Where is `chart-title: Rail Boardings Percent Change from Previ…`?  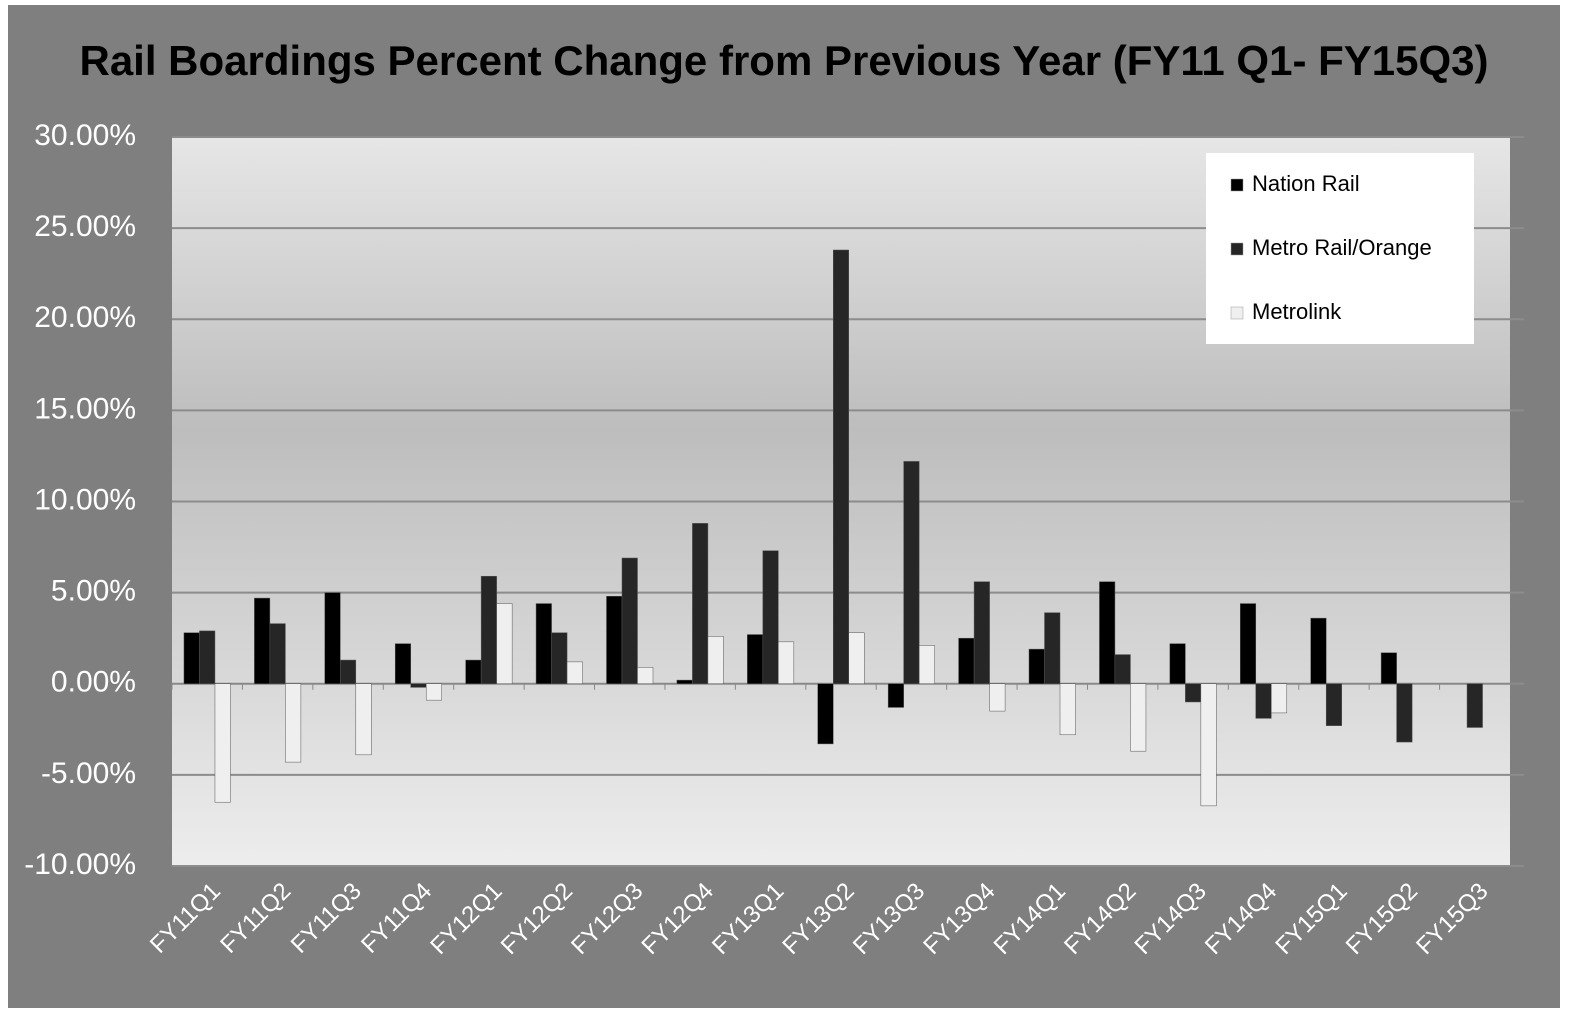 chart-title: Rail Boardings Percent Change from Previ… is located at coordinates (783, 60).